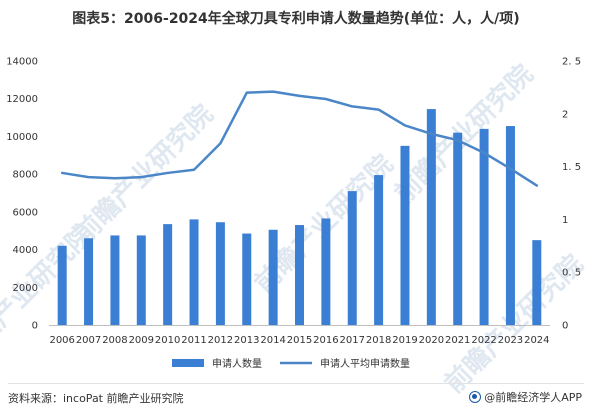  Describe the element at coordinates (88, 340) in the screenshot. I see `x-tick-label: 2007` at that location.